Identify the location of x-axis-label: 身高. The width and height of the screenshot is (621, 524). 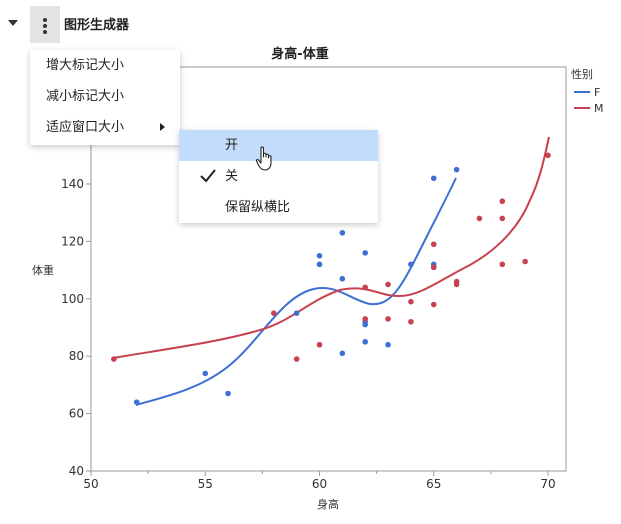
(328, 504).